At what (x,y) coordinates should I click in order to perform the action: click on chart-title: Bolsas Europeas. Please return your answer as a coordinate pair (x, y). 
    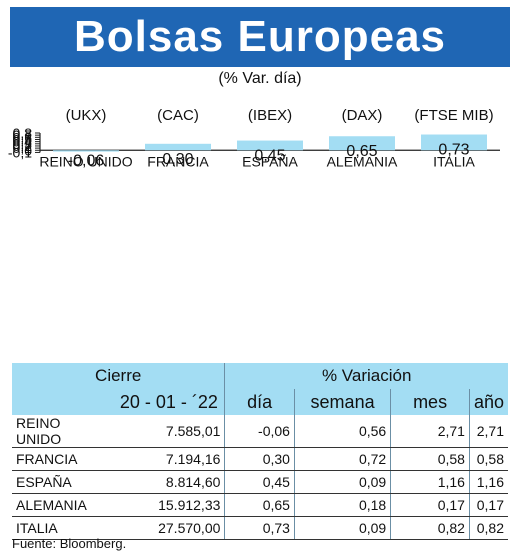
    Looking at the image, I should click on (260, 36).